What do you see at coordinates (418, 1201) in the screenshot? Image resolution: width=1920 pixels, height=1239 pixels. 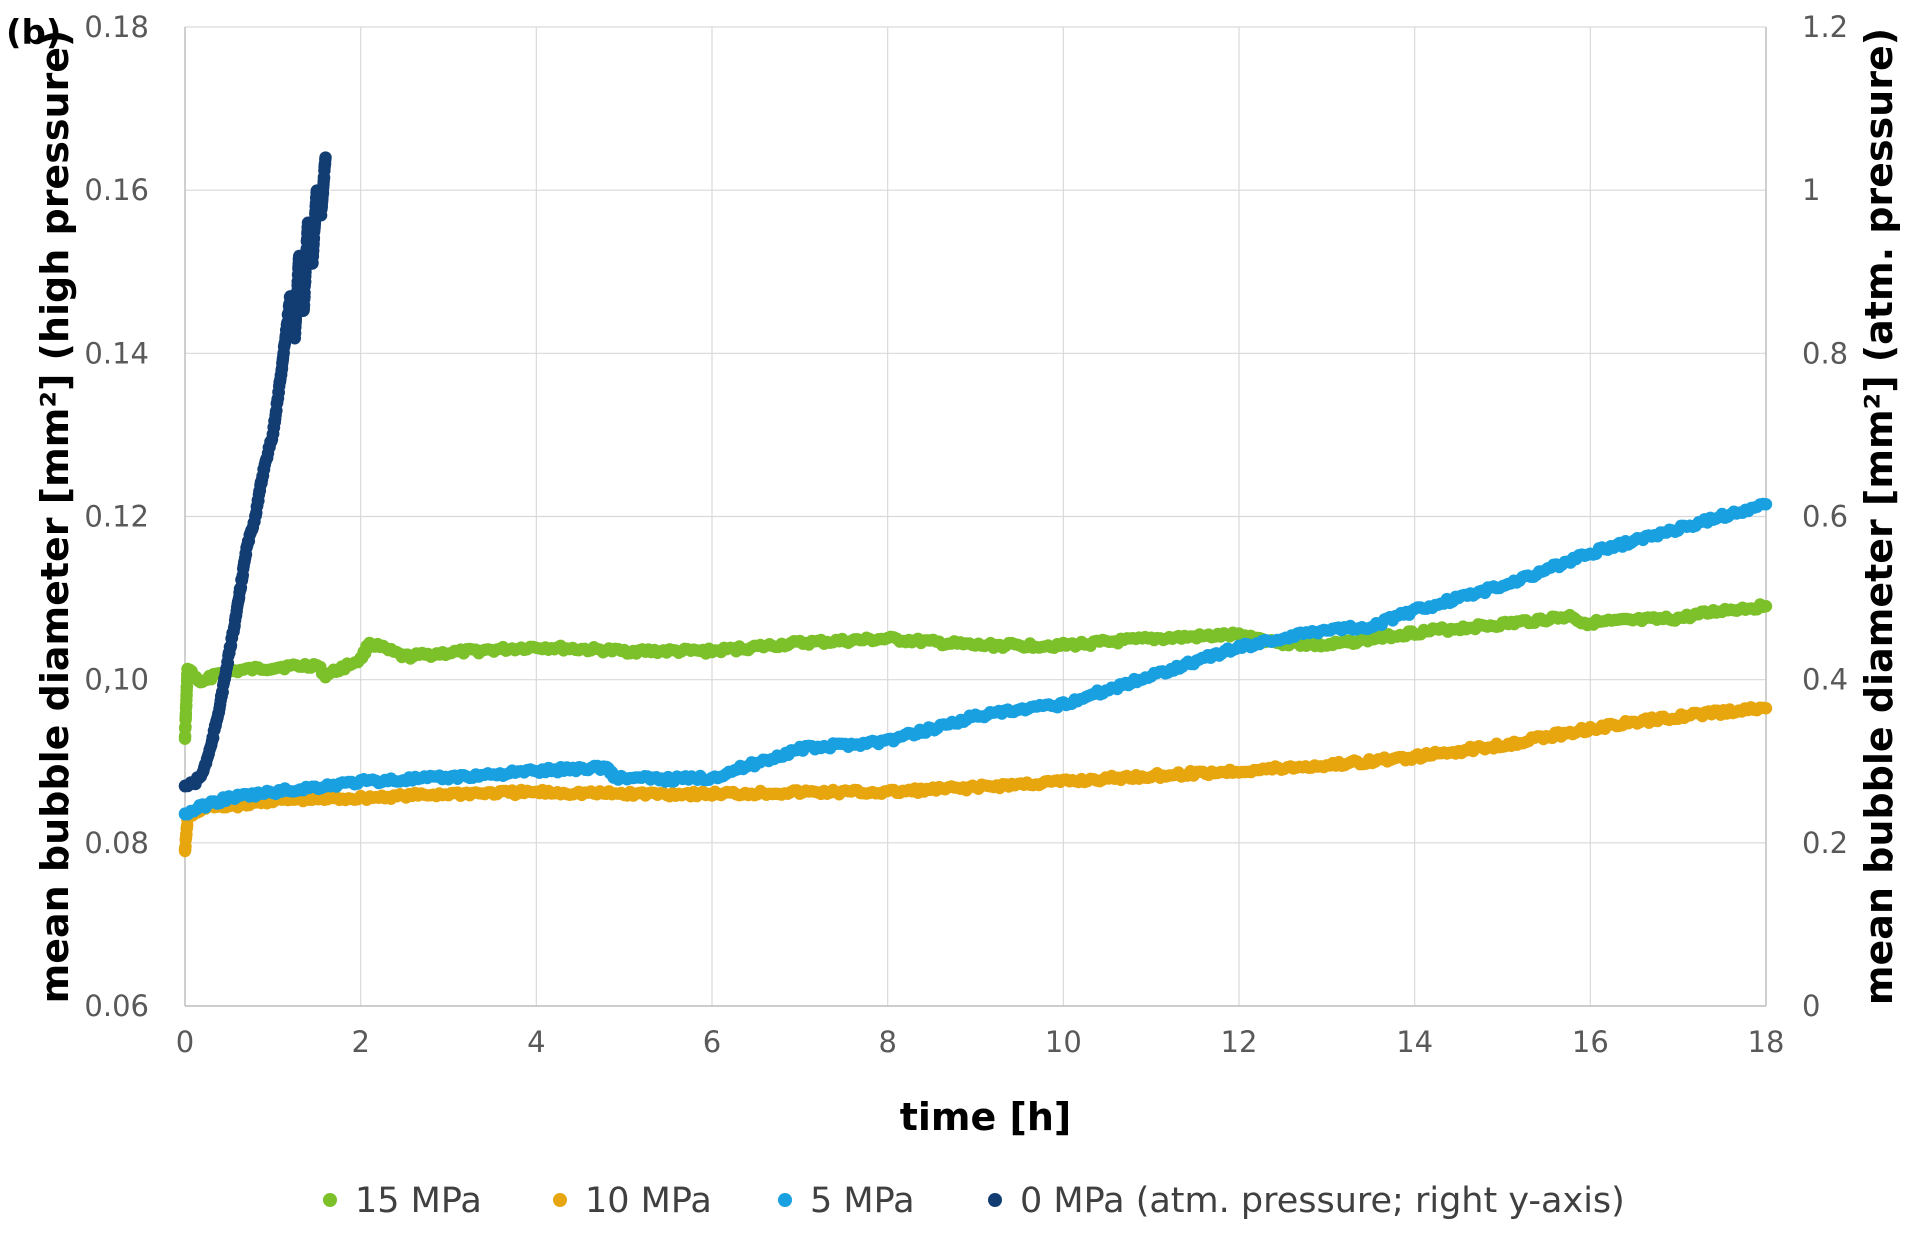 I see `legend-label: 15 MPa` at bounding box center [418, 1201].